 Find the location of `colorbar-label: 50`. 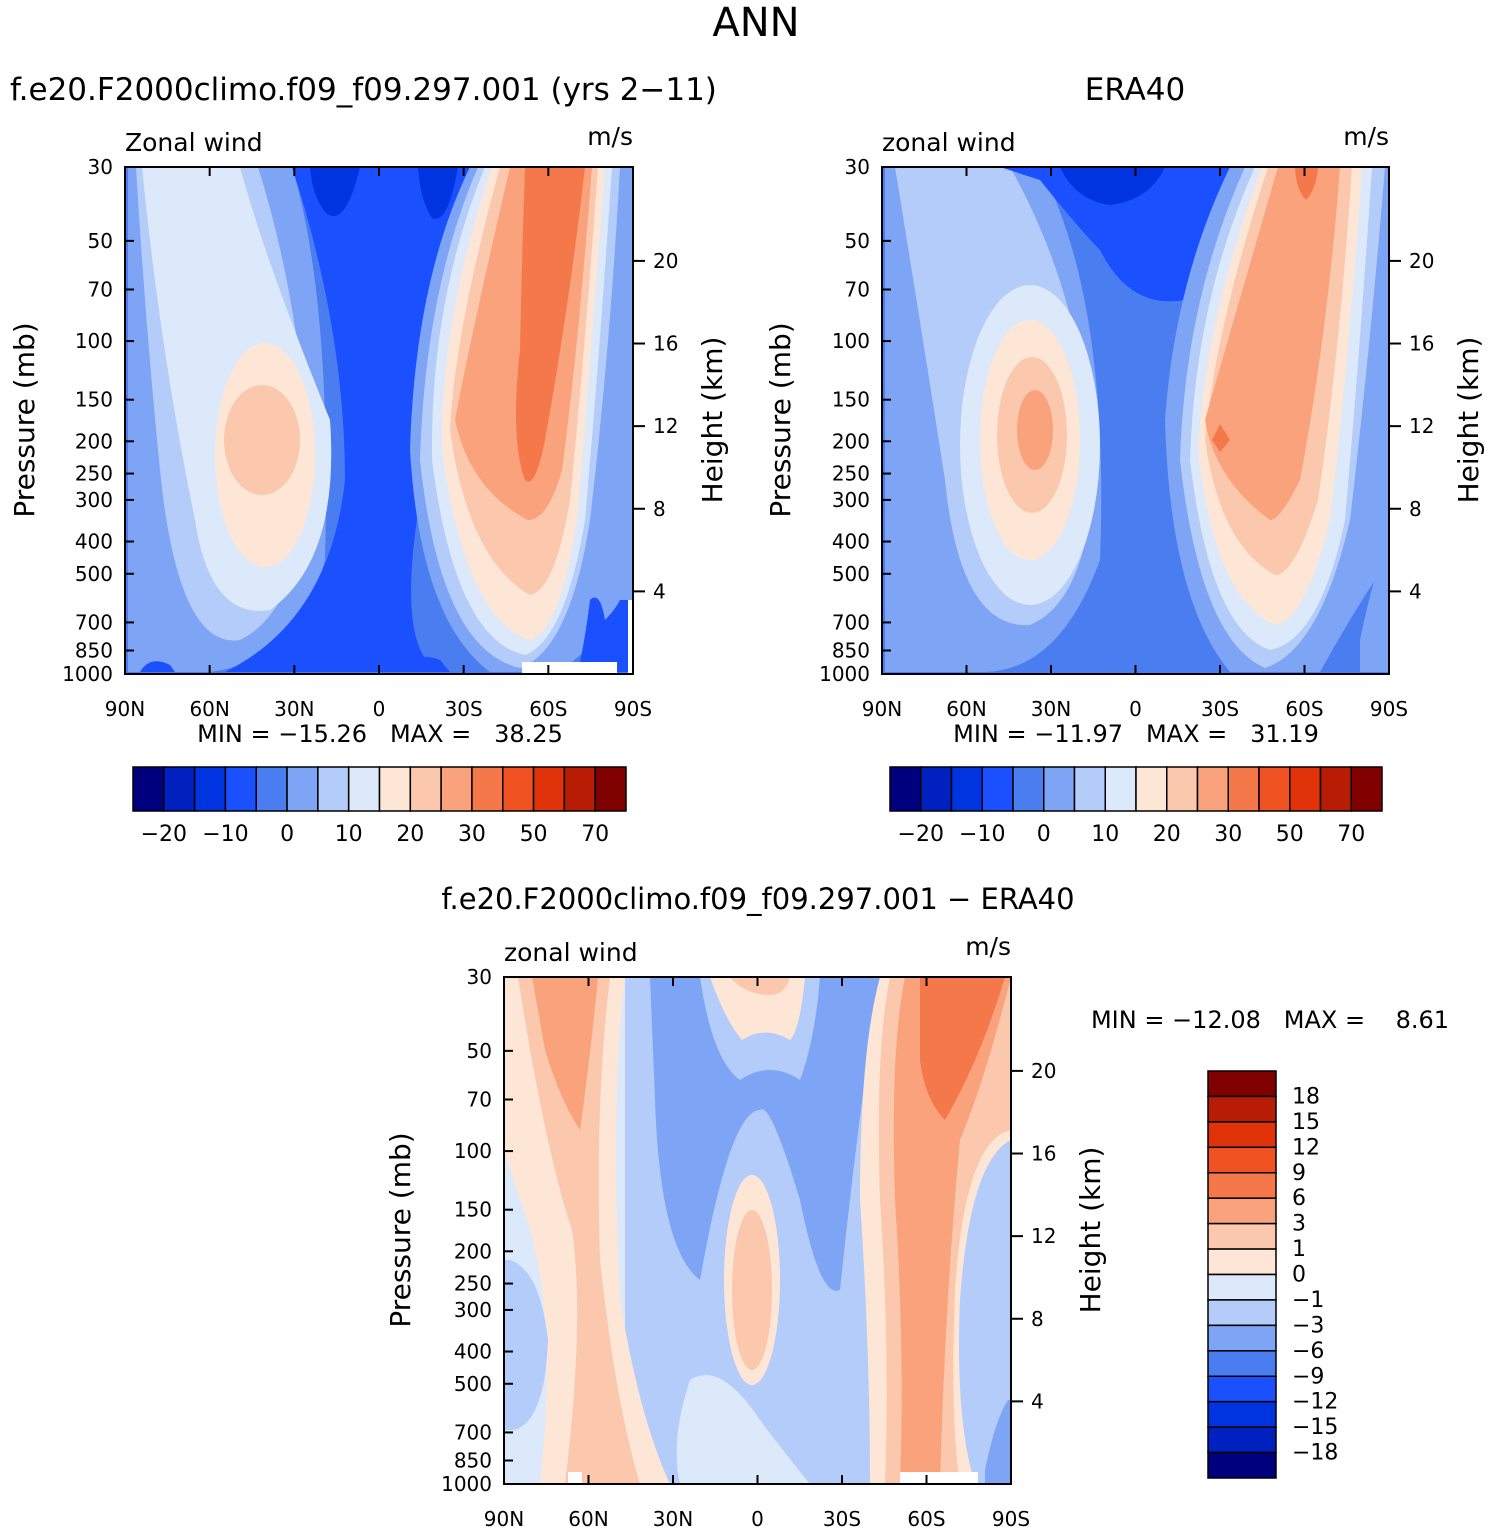

colorbar-label: 50 is located at coordinates (1290, 834).